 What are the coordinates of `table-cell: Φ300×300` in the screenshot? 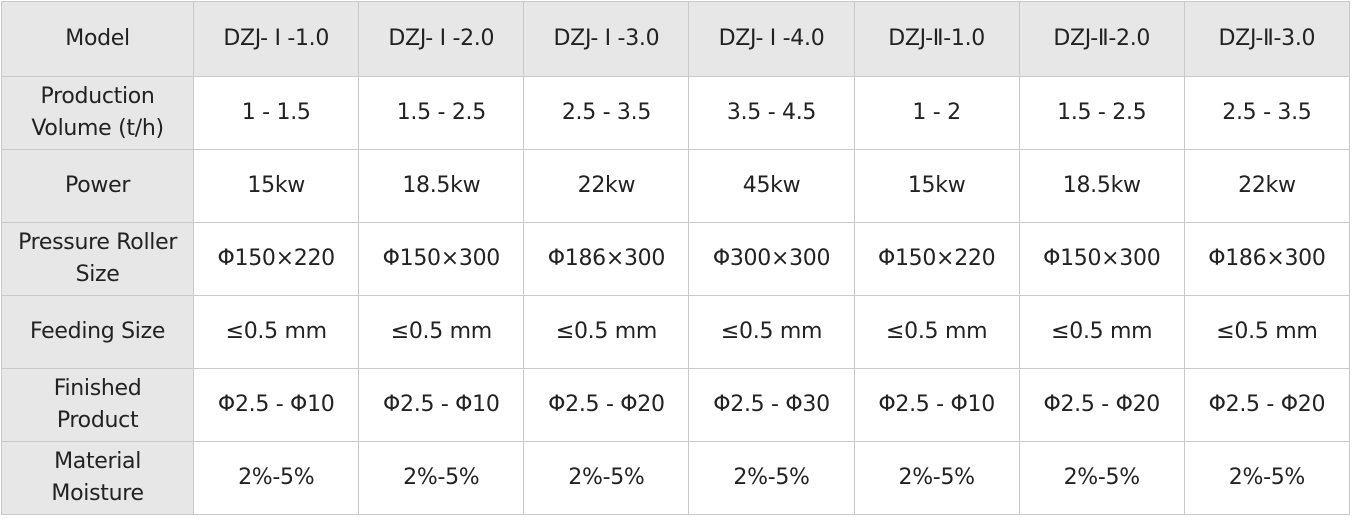 It's located at (771, 259).